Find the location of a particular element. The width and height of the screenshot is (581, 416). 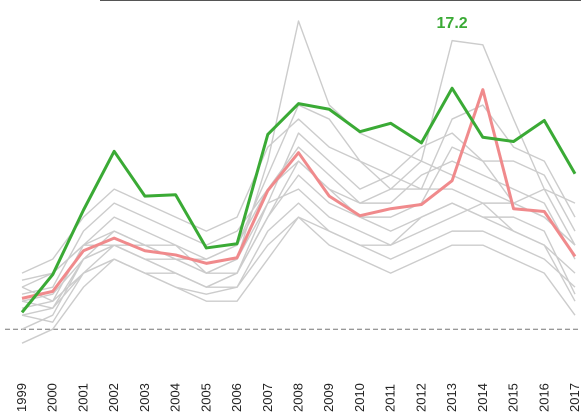

x-tick-label: 2008 is located at coordinates (298, 397).